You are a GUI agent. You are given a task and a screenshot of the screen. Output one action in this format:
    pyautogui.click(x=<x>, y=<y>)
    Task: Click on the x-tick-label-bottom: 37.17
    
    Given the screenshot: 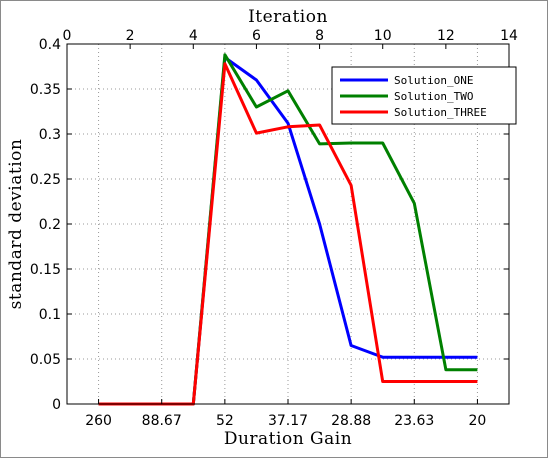 What is the action you would take?
    pyautogui.click(x=288, y=421)
    